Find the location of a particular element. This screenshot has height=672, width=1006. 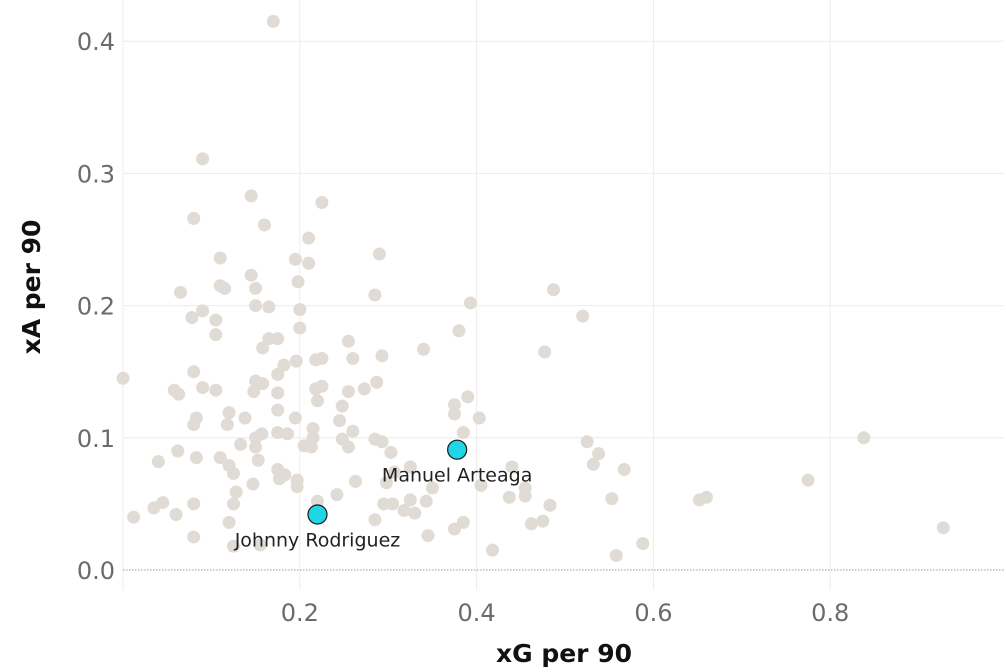

y-tick-label: 0.0 is located at coordinates (96, 571).